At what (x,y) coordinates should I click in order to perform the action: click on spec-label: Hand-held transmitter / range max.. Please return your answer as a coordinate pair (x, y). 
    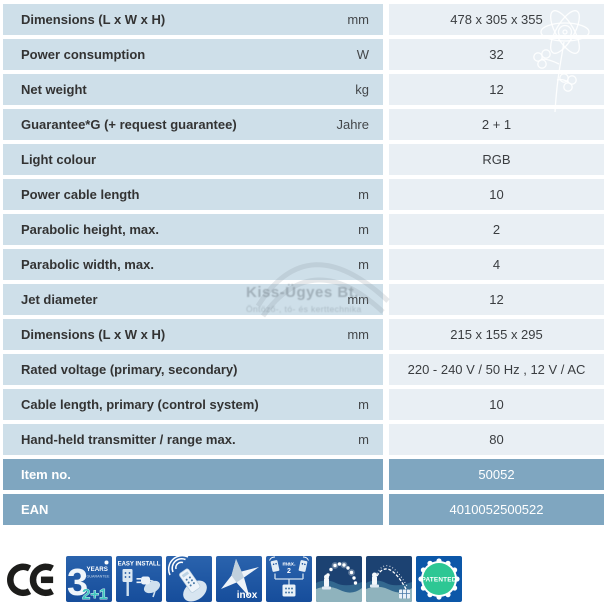
    Looking at the image, I should click on (128, 439).